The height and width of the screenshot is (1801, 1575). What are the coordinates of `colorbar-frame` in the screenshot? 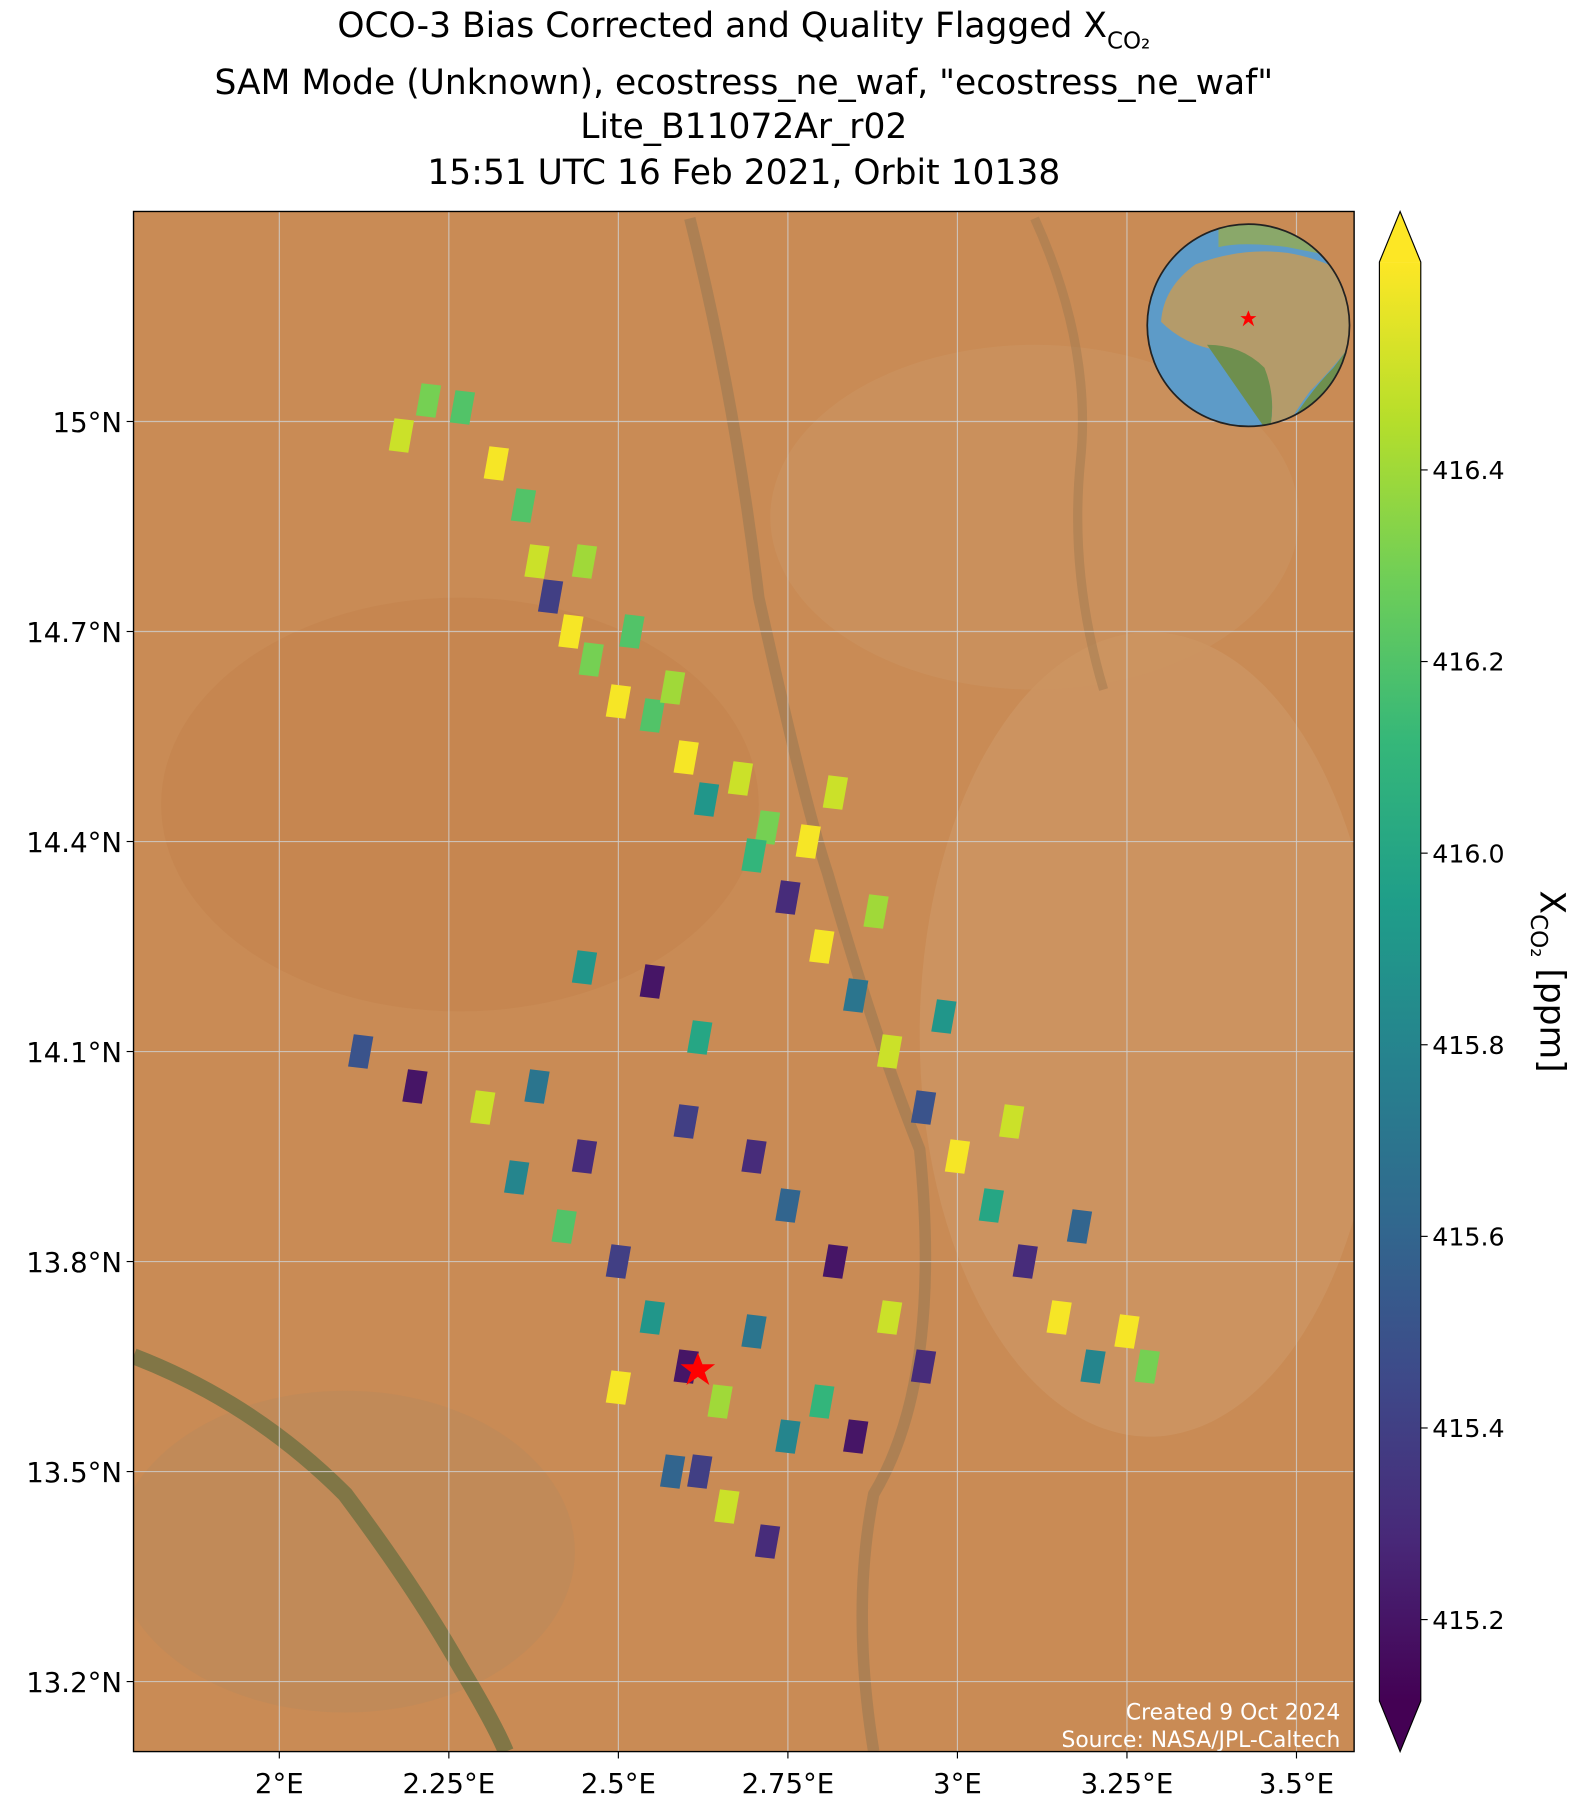 It's located at (1400, 981).